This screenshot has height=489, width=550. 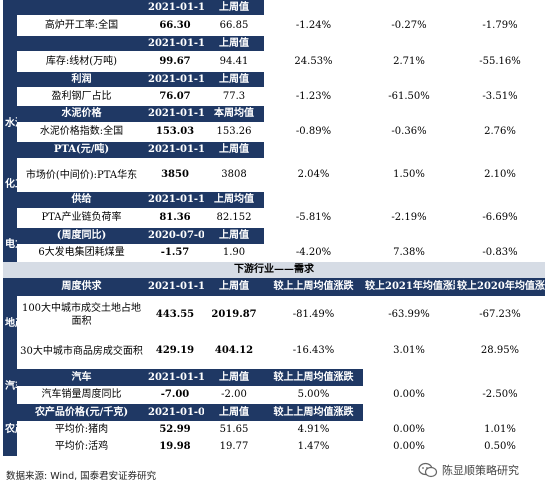 I want to click on section-header: 下游行业——需求, so click(x=274, y=270).